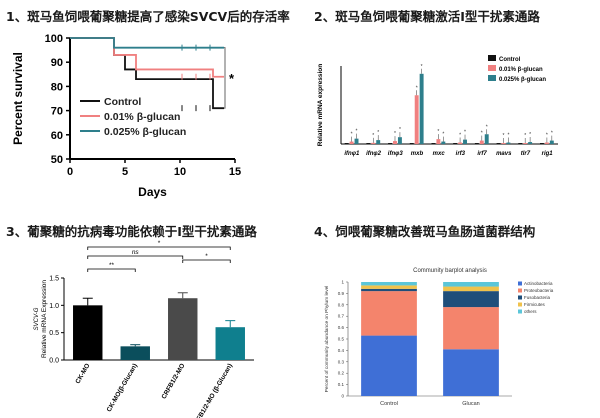 The width and height of the screenshot is (600, 418). Describe the element at coordinates (342, 396) in the screenshot. I see `y-tick-label: 0` at that location.